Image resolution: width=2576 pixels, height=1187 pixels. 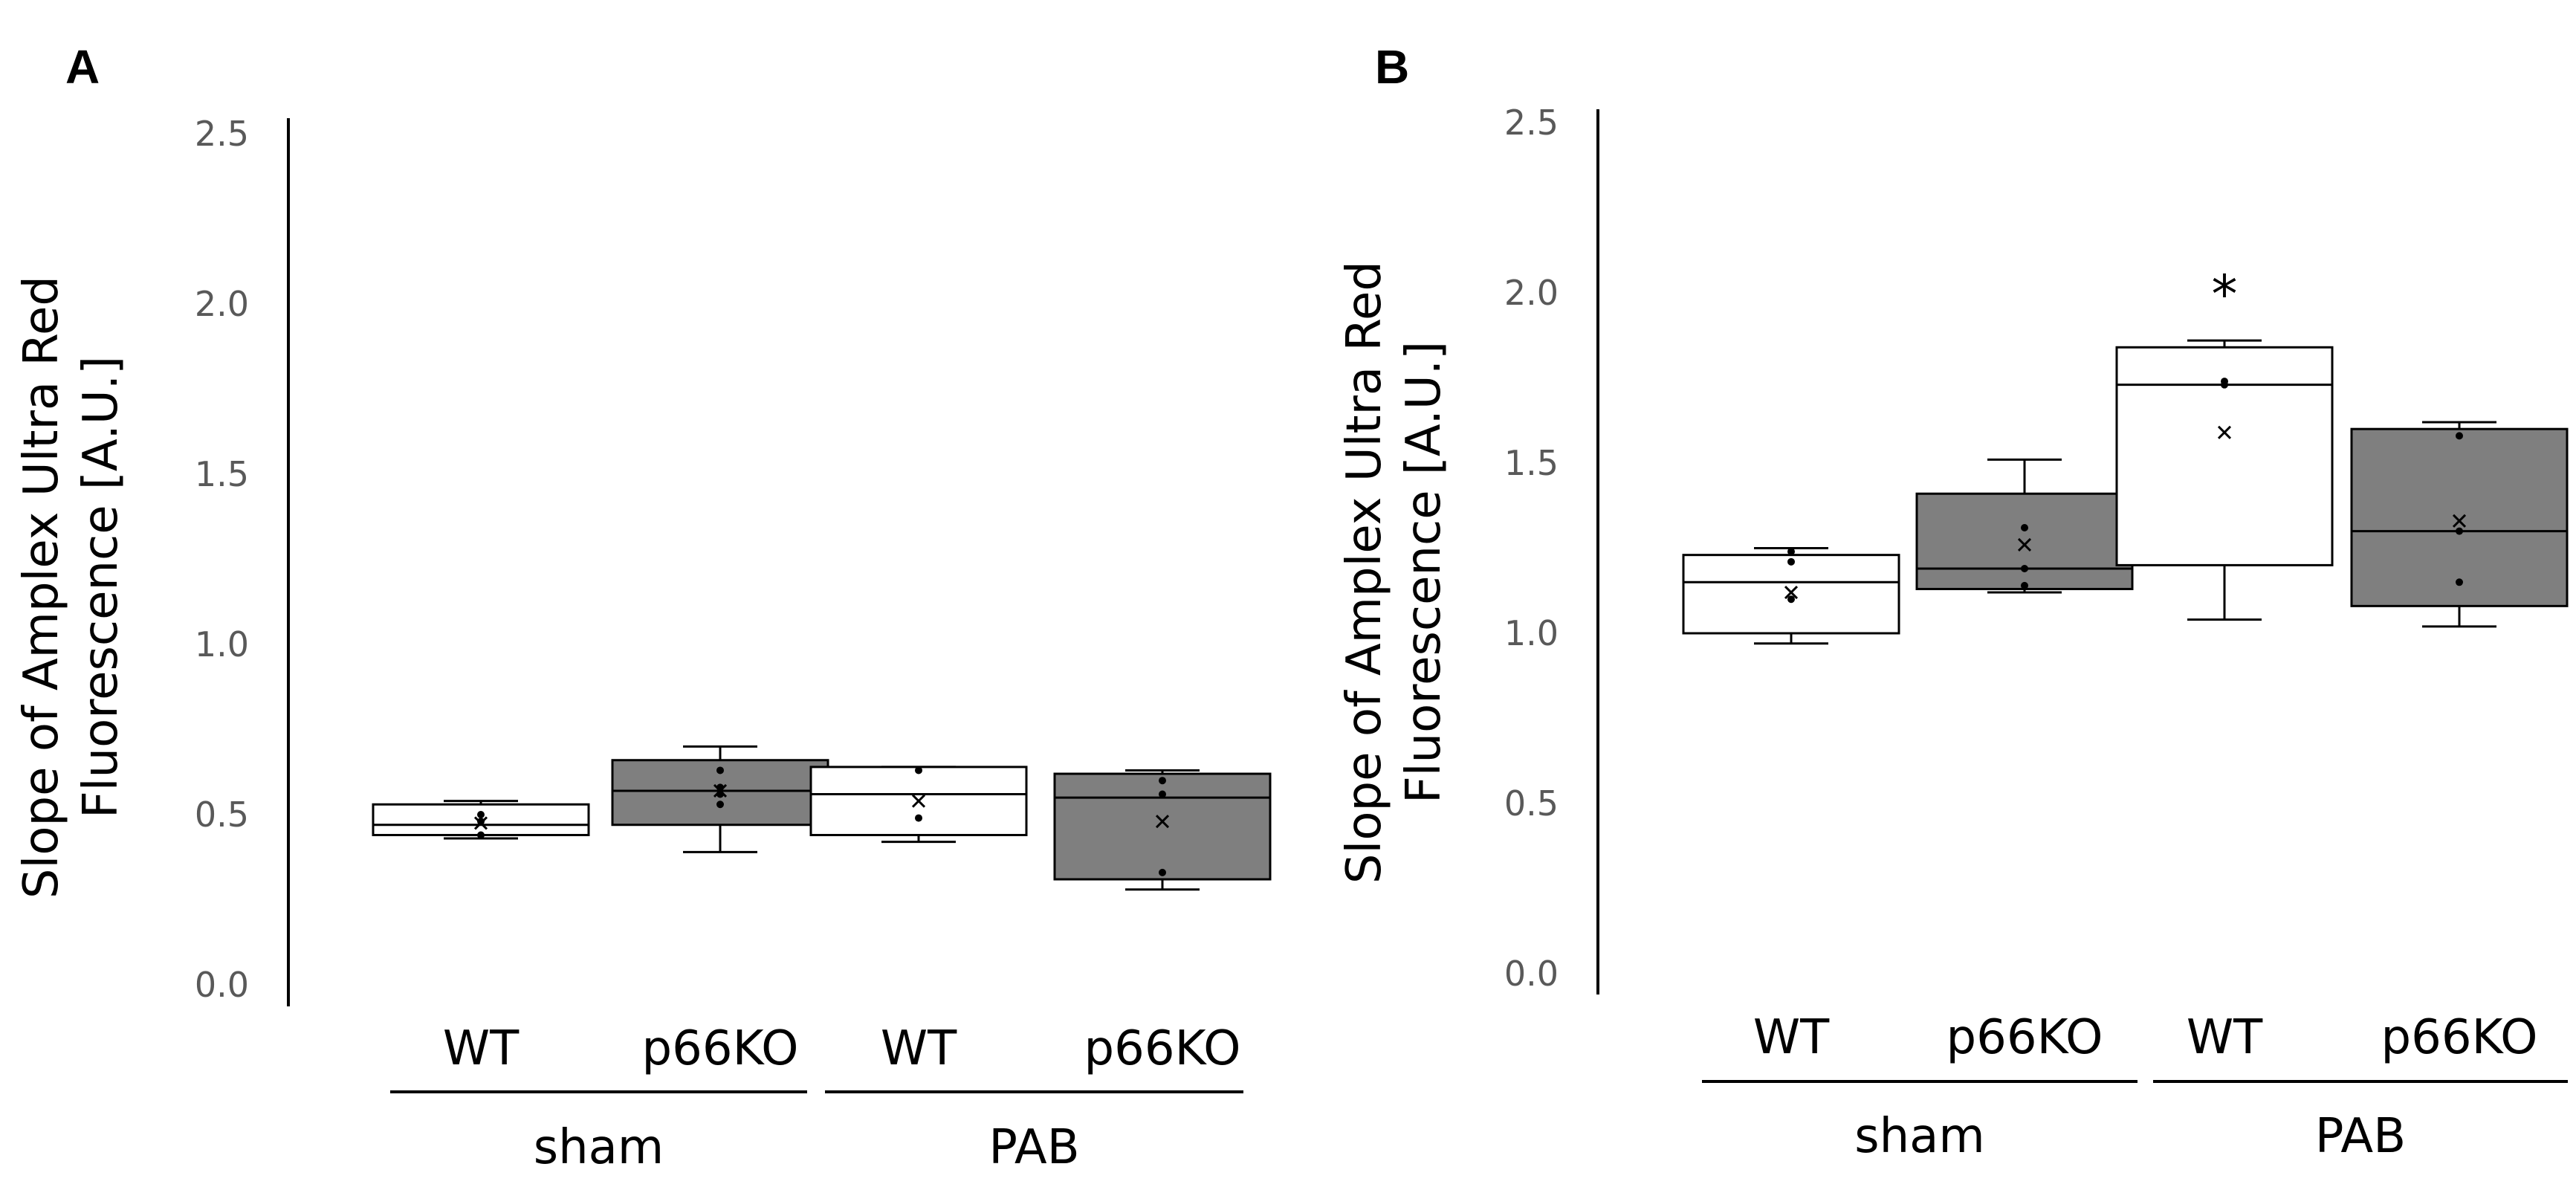 I want to click on box-PAB-wt: *, so click(x=2224, y=442).